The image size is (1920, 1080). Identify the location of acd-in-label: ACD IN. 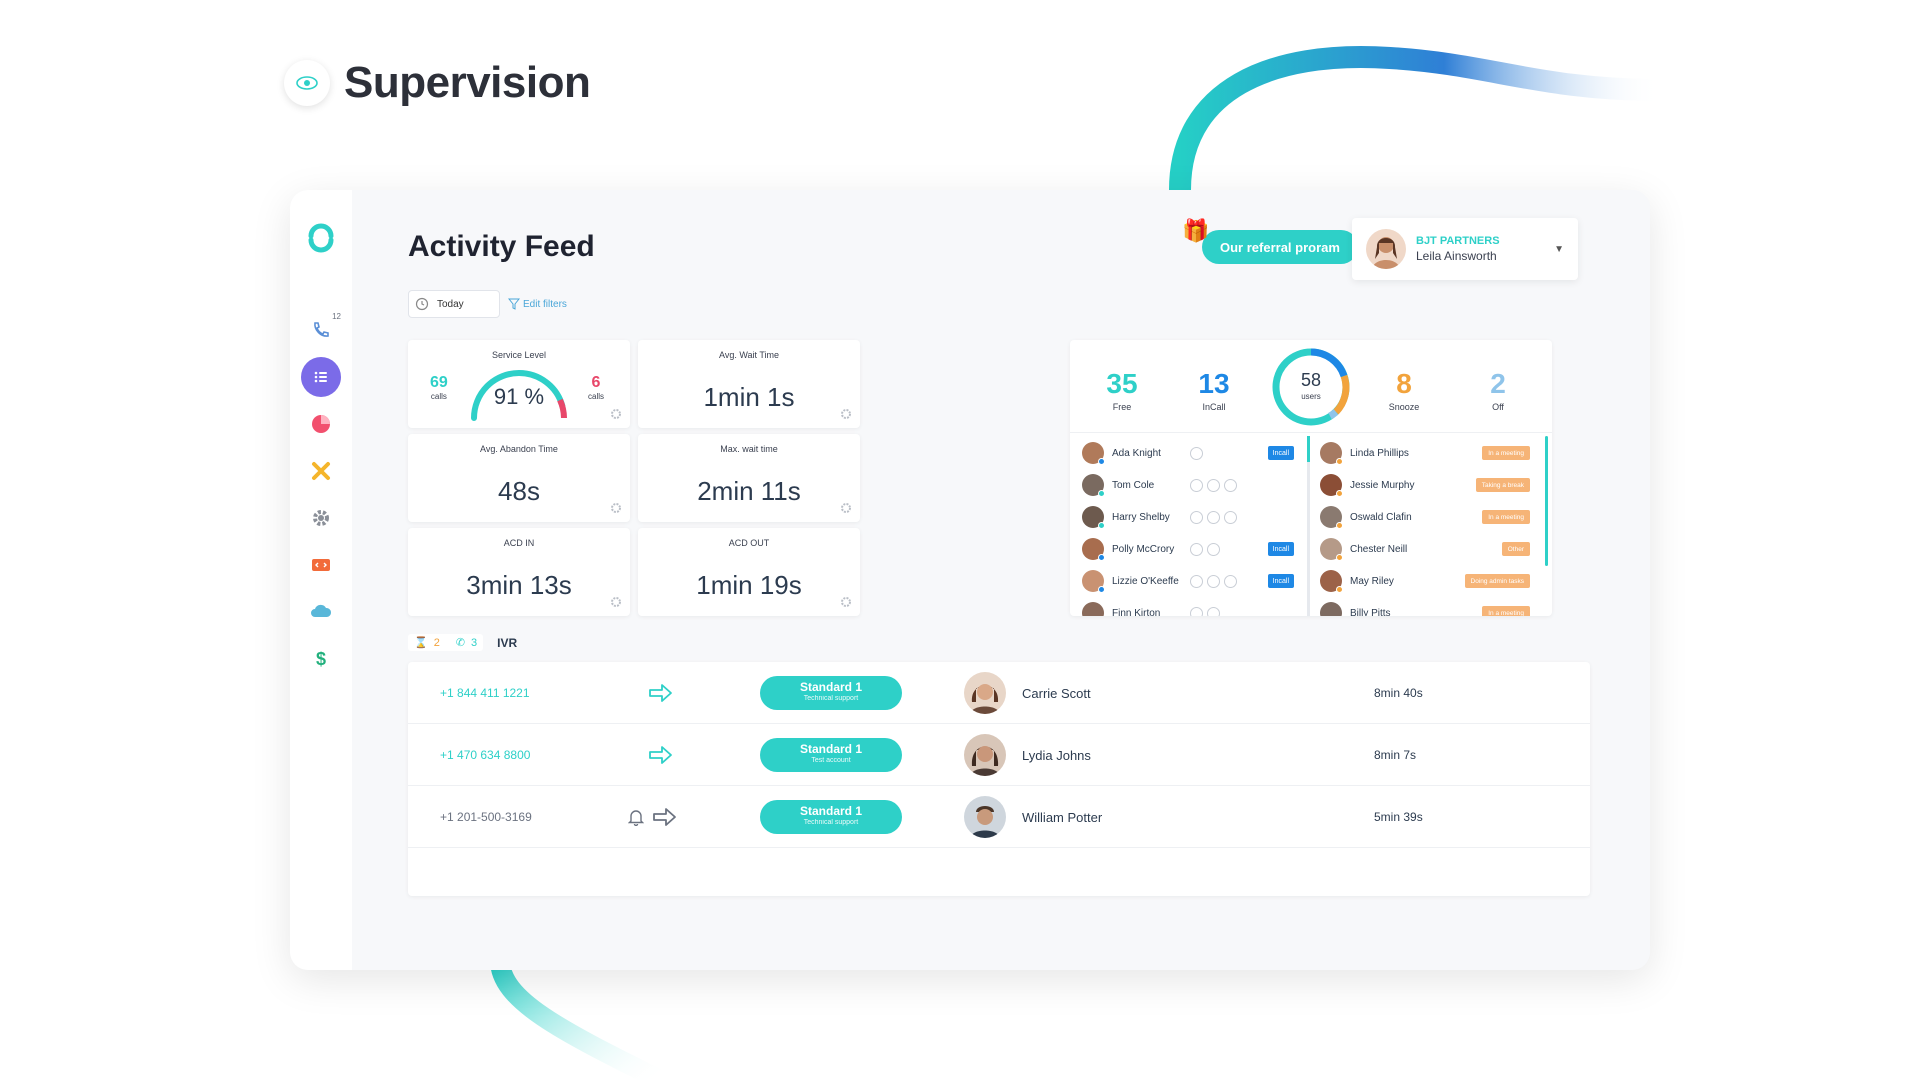
(519, 543).